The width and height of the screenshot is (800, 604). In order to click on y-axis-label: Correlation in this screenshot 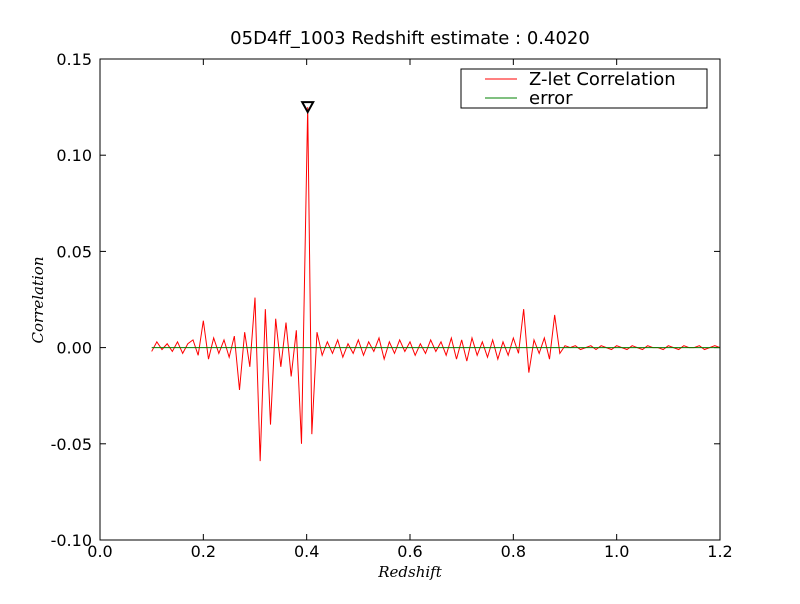, I will do `click(38, 300)`.